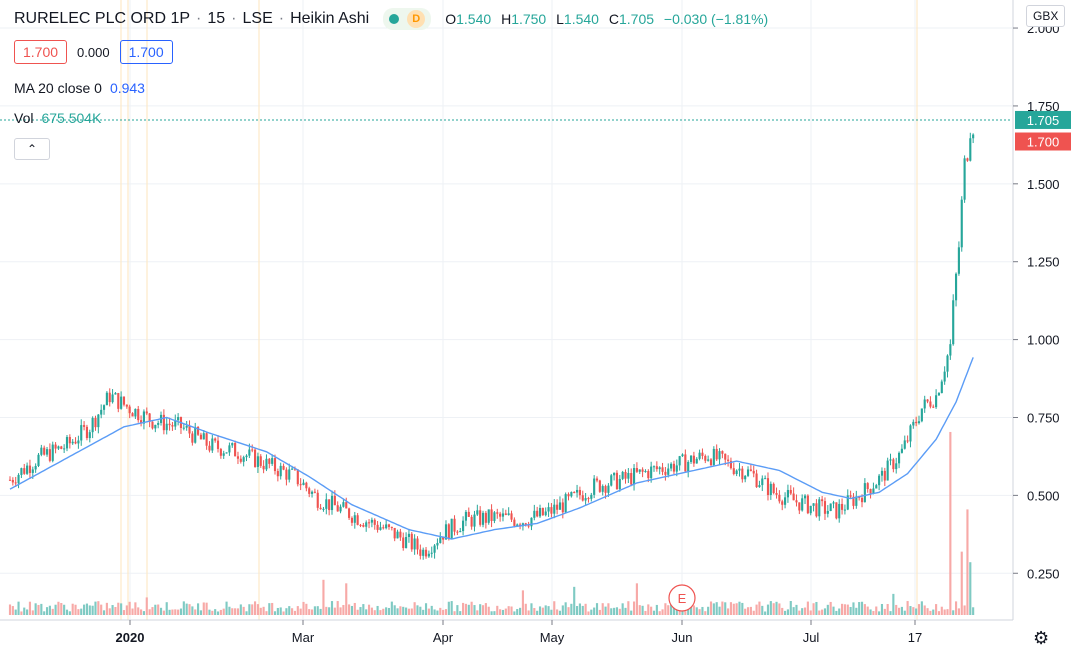 Image resolution: width=1077 pixels, height=658 pixels. Describe the element at coordinates (682, 637) in the screenshot. I see `x-tick-label: Jun` at that location.